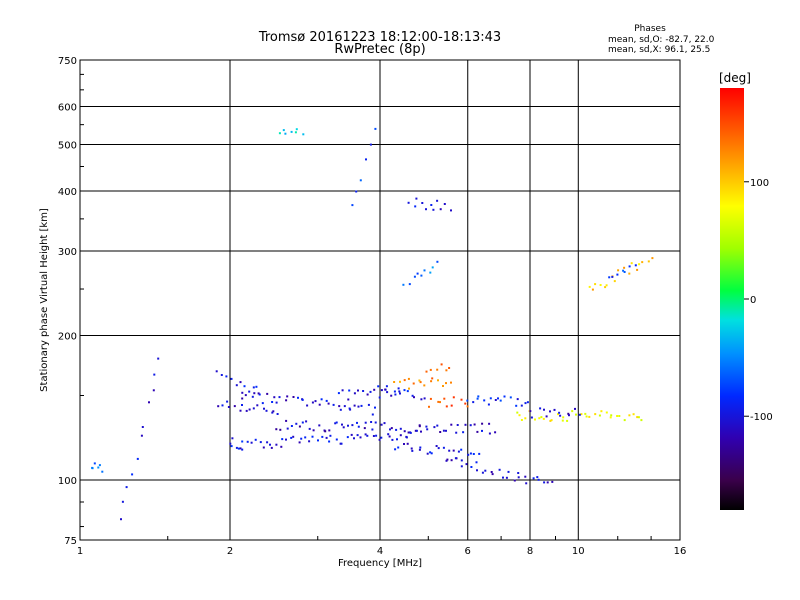  I want to click on stats-line-o: mean, sd,O: -82.7, 22.0, so click(661, 40).